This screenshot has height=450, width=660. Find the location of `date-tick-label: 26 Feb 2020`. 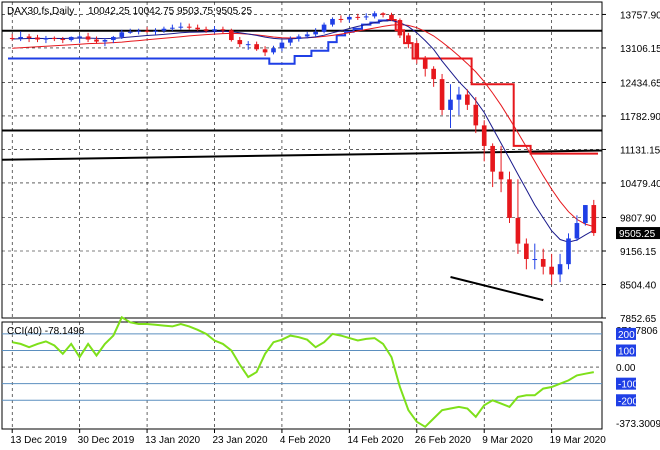

date-tick-label: 26 Feb 2020 is located at coordinates (443, 440).